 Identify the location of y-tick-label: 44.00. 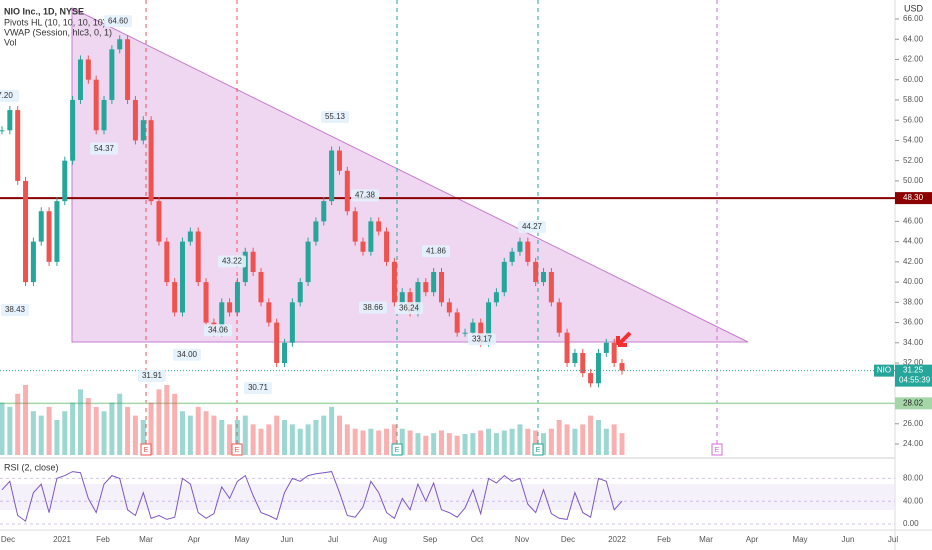
(913, 241).